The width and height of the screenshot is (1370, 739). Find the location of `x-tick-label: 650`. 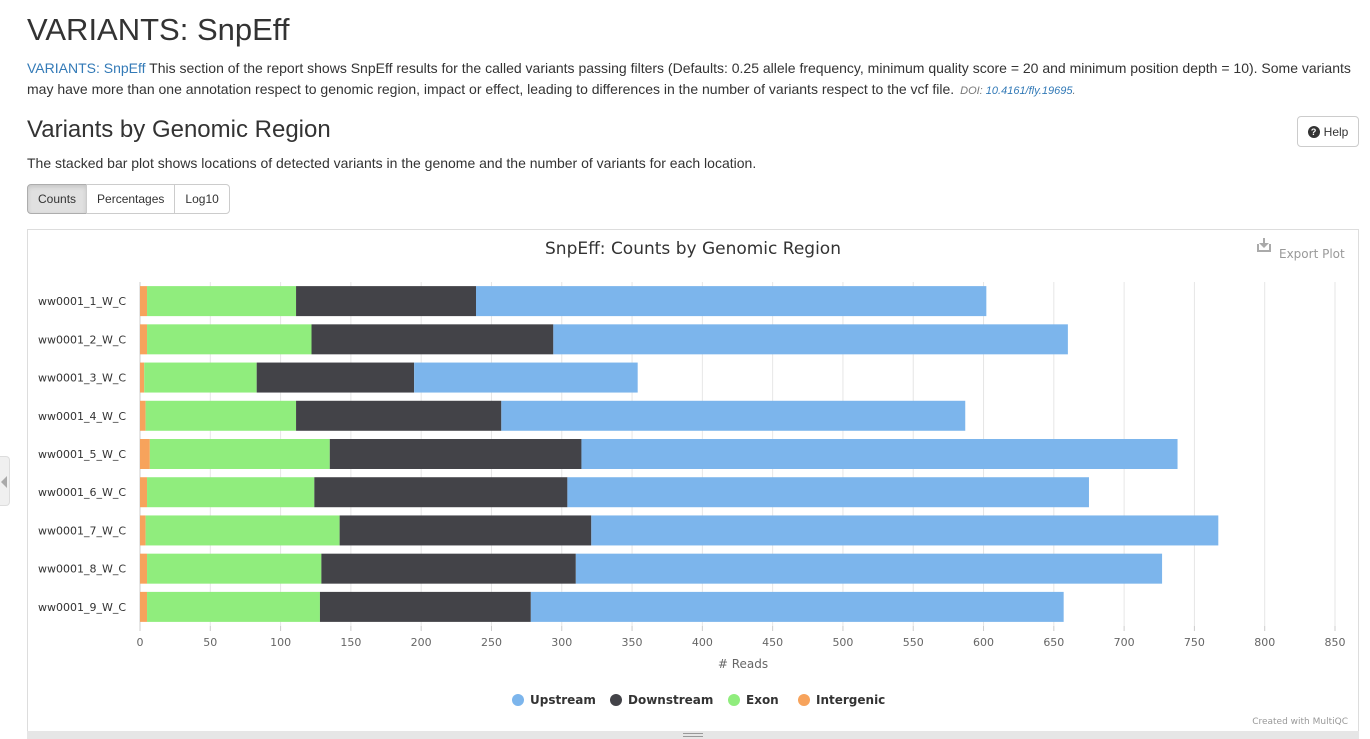

x-tick-label: 650 is located at coordinates (1053, 642).